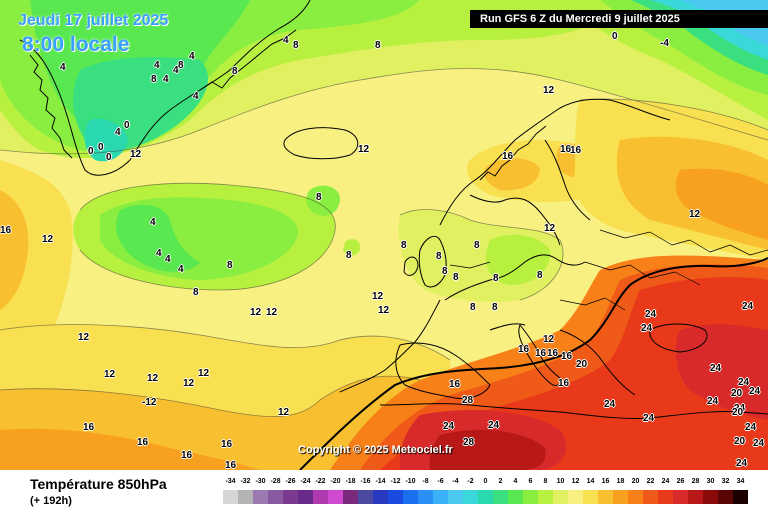  What do you see at coordinates (335, 481) in the screenshot?
I see `scale-tick-label: -20` at bounding box center [335, 481].